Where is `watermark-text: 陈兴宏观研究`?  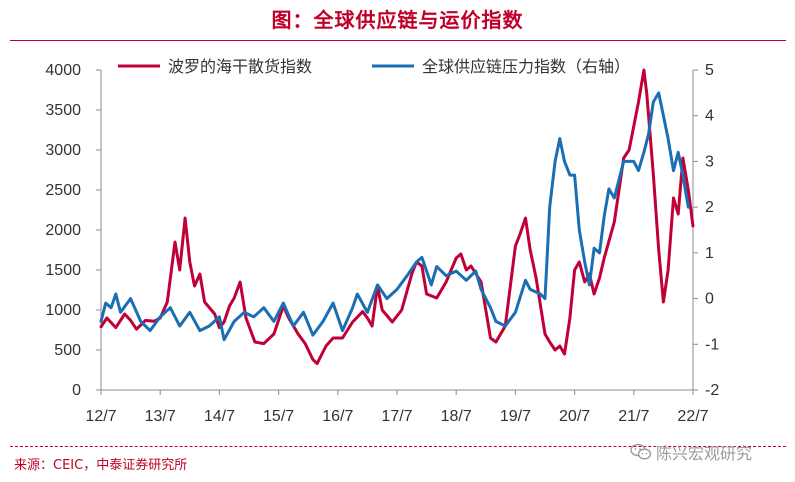
watermark-text: 陈兴宏观研究 is located at coordinates (704, 453).